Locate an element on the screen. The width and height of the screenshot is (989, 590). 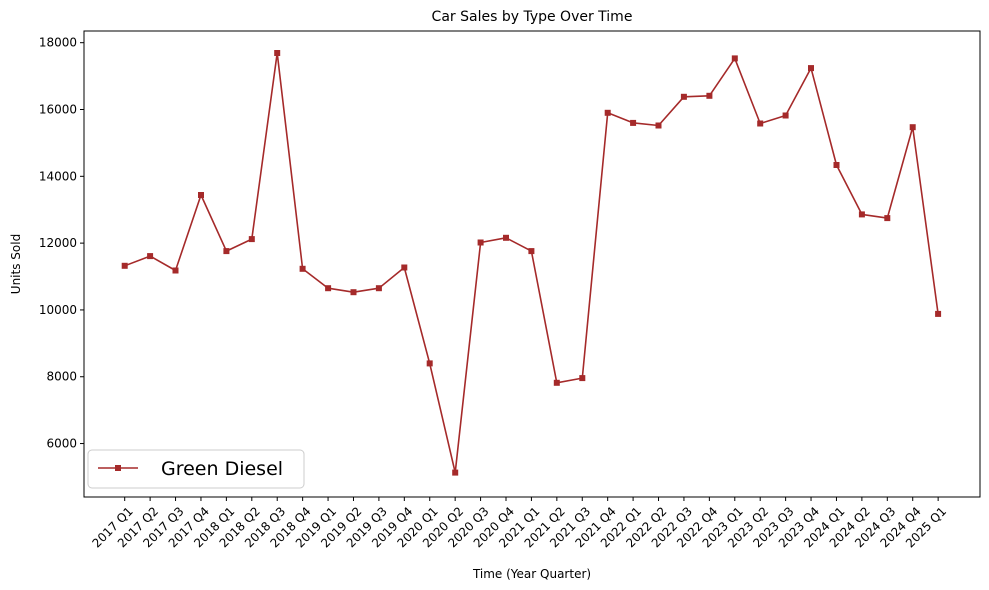
legend: Green Diesel is located at coordinates (196, 469).